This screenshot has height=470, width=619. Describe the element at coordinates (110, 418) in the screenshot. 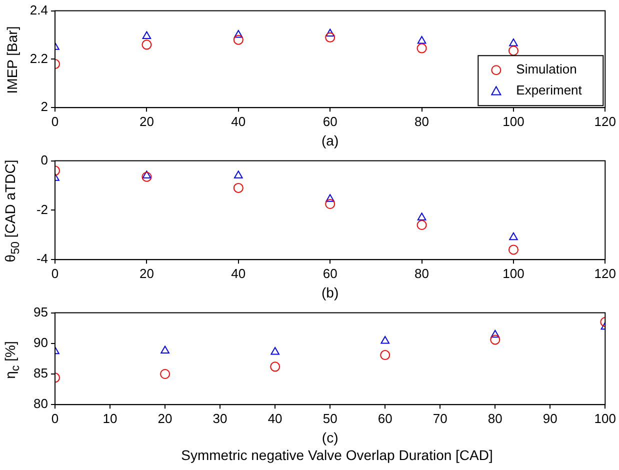

I see `x-tick-label: 10` at that location.